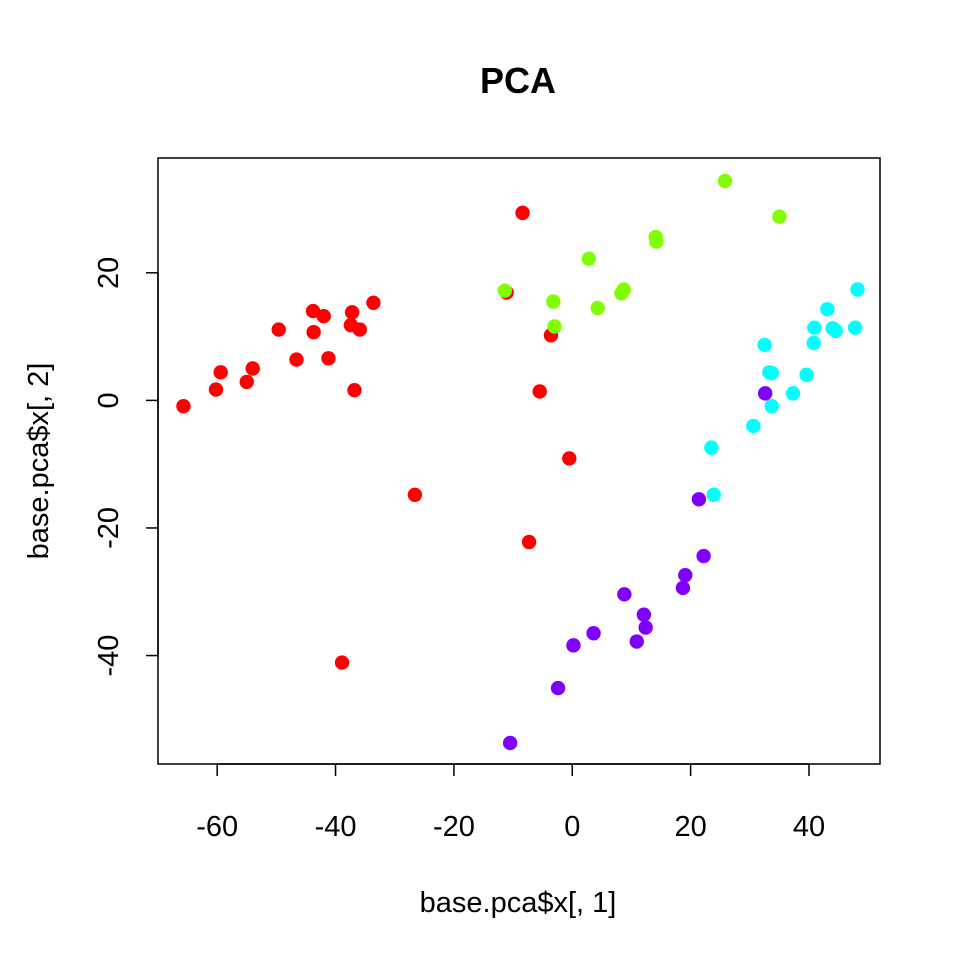  I want to click on y-axis-label: base.pca$x[, 2], so click(39, 461).